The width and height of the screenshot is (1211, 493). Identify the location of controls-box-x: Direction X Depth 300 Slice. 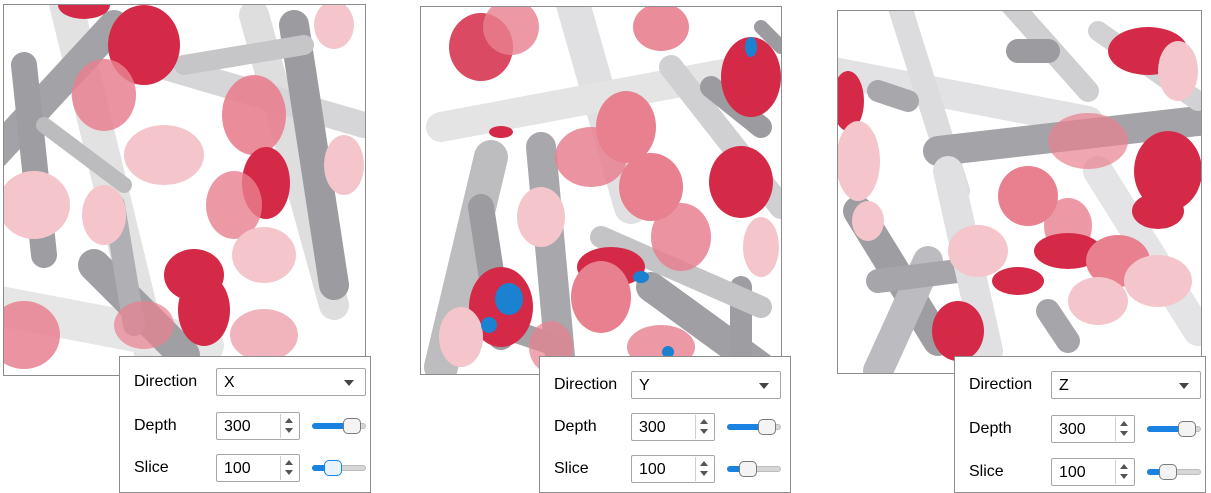
(245, 424).